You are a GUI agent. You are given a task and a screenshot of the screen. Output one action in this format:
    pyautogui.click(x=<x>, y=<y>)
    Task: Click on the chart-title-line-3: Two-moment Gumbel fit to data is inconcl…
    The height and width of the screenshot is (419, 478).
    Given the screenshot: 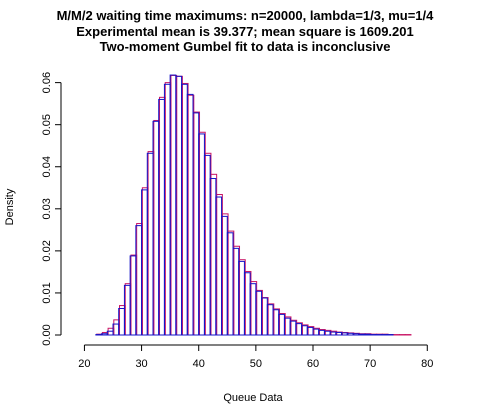 What is the action you would take?
    pyautogui.click(x=245, y=46)
    